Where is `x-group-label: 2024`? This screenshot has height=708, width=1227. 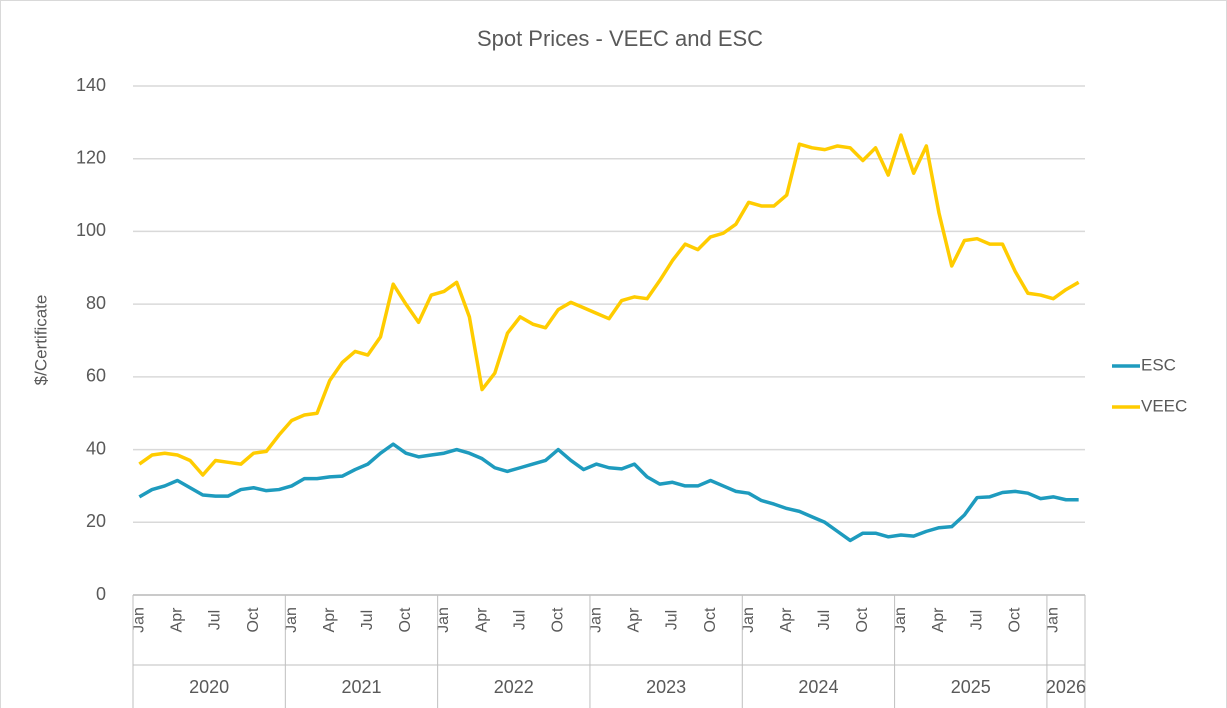 x-group-label: 2024 is located at coordinates (818, 687).